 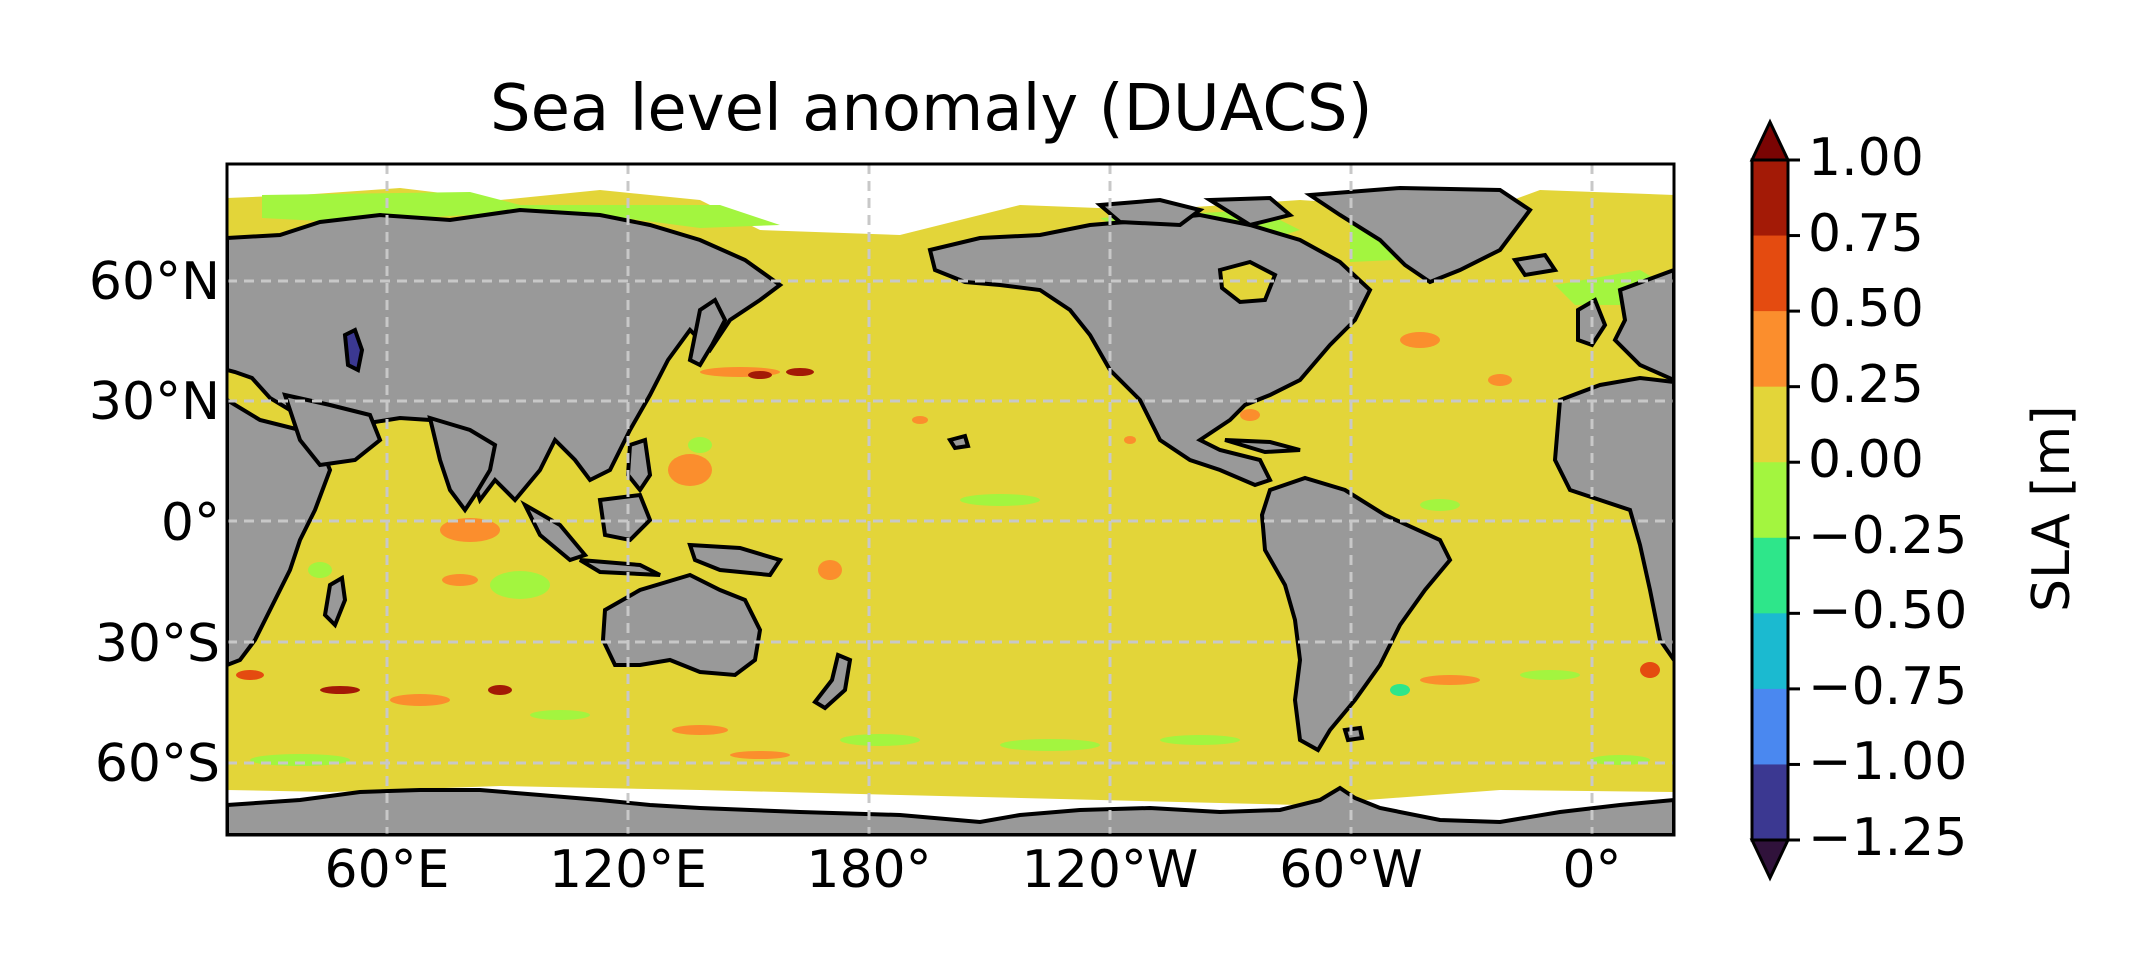 I want to click on landmass-madagascar, so click(x=335, y=601).